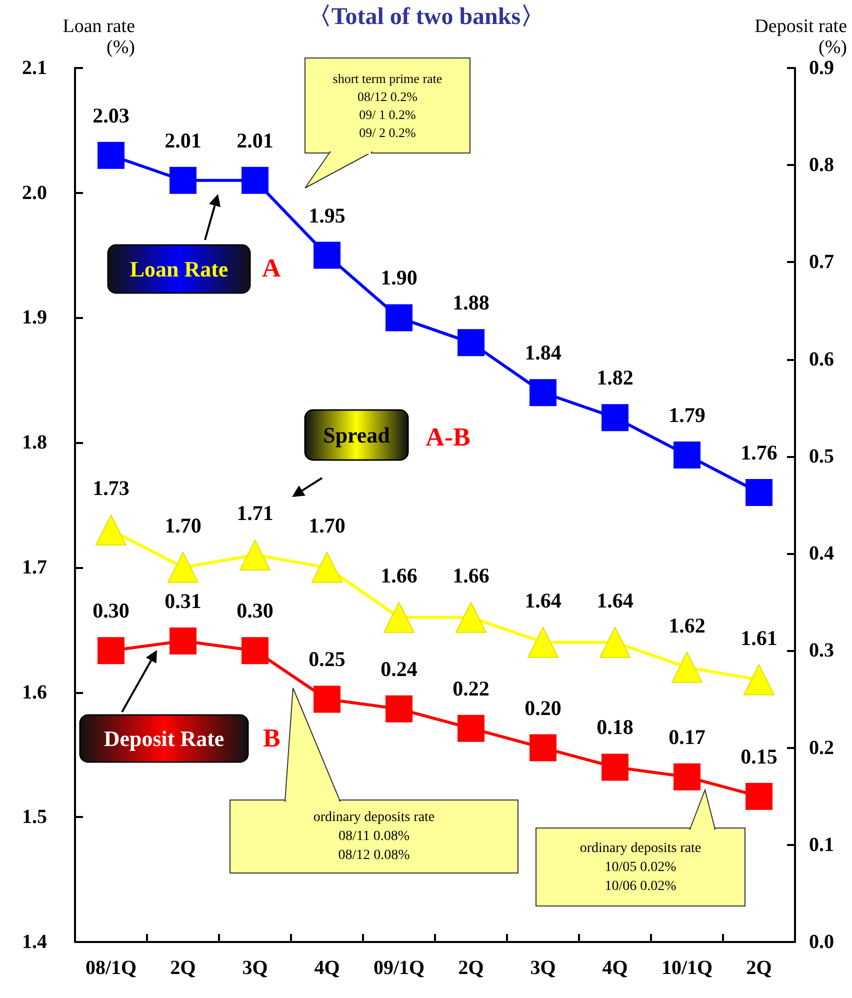 The width and height of the screenshot is (852, 998). I want to click on annotation: ordinary deposits rate 08/11 0.08% 08/12 0.08%, so click(374, 836).